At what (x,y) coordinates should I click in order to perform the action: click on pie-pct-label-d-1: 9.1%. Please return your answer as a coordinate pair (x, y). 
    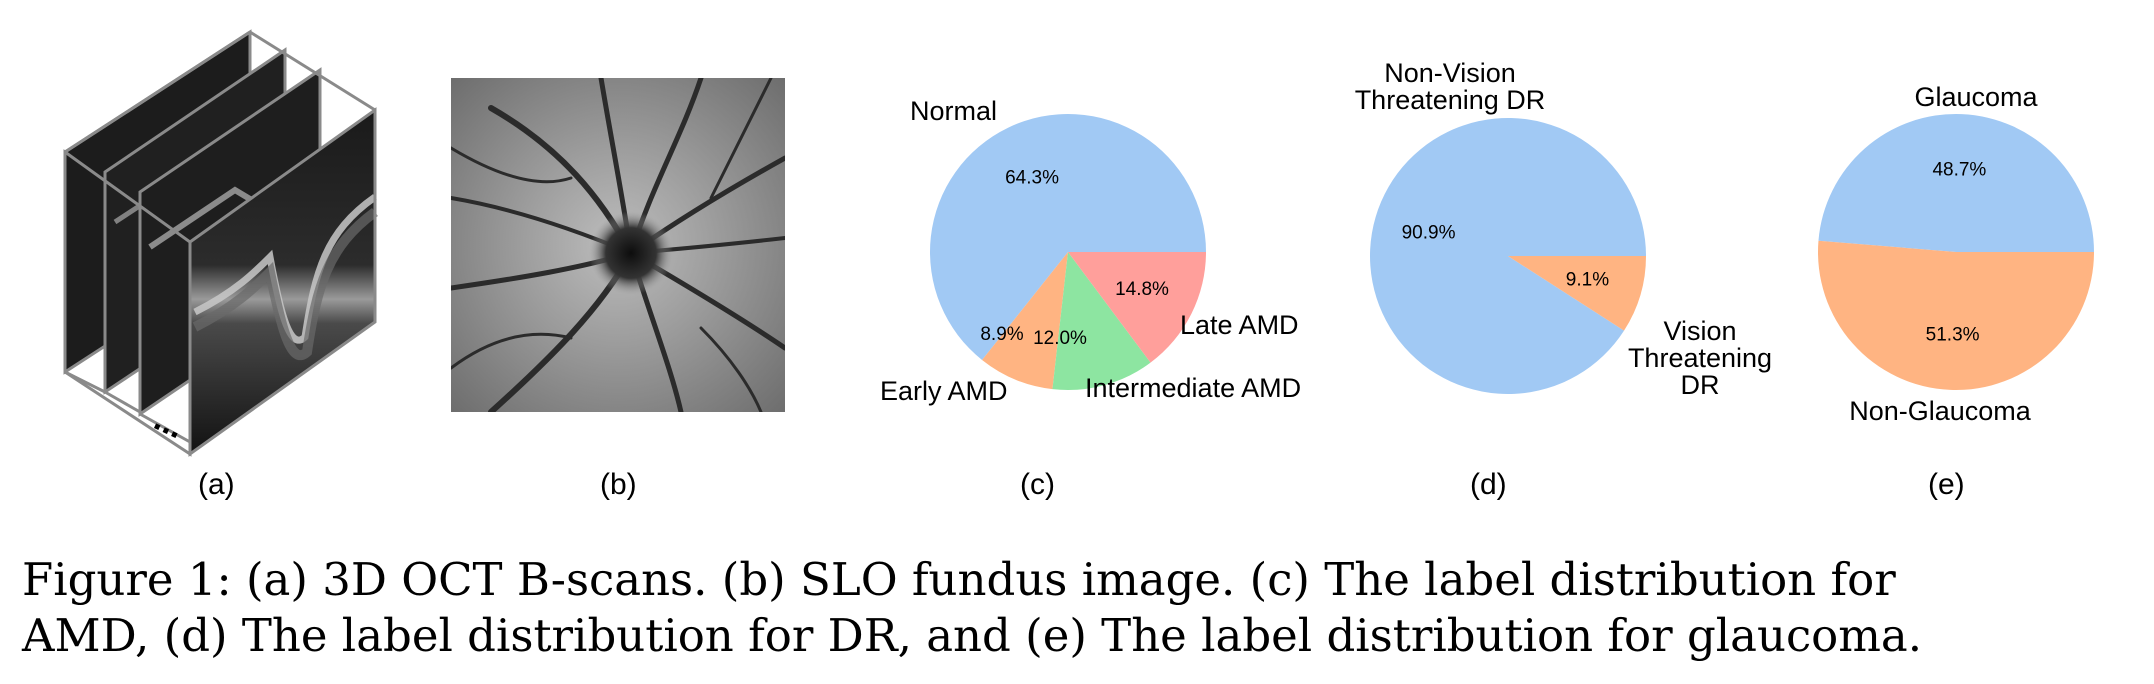
    Looking at the image, I should click on (1587, 279).